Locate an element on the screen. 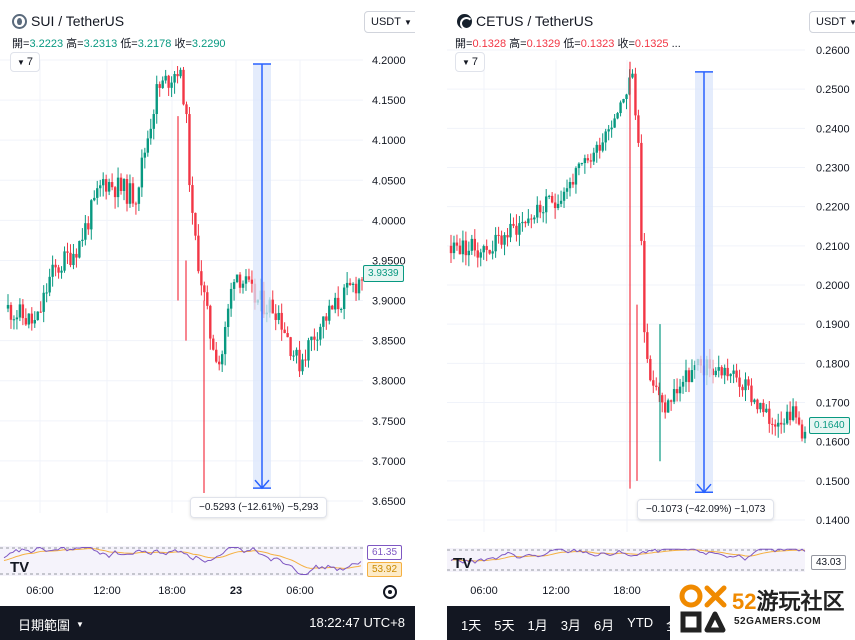 Image resolution: width=855 pixels, height=640 pixels. price-axis-label: 3.8000 is located at coordinates (389, 382).